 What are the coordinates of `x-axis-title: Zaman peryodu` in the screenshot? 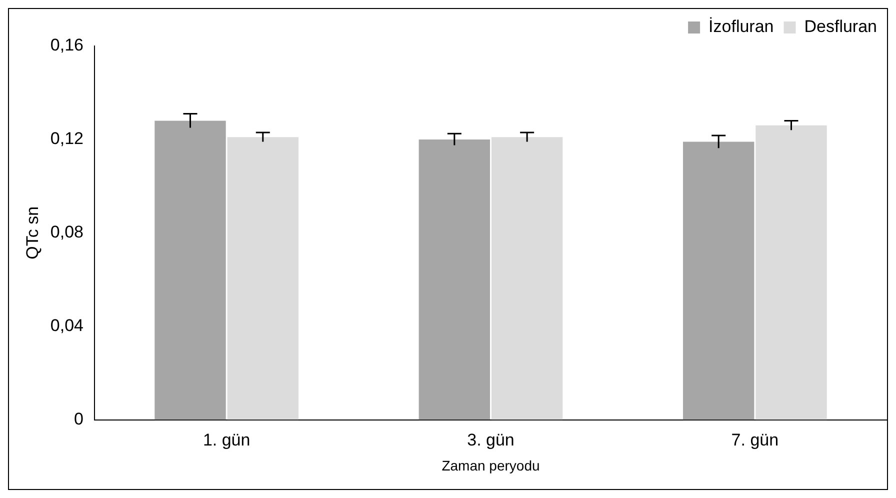 It's located at (491, 465).